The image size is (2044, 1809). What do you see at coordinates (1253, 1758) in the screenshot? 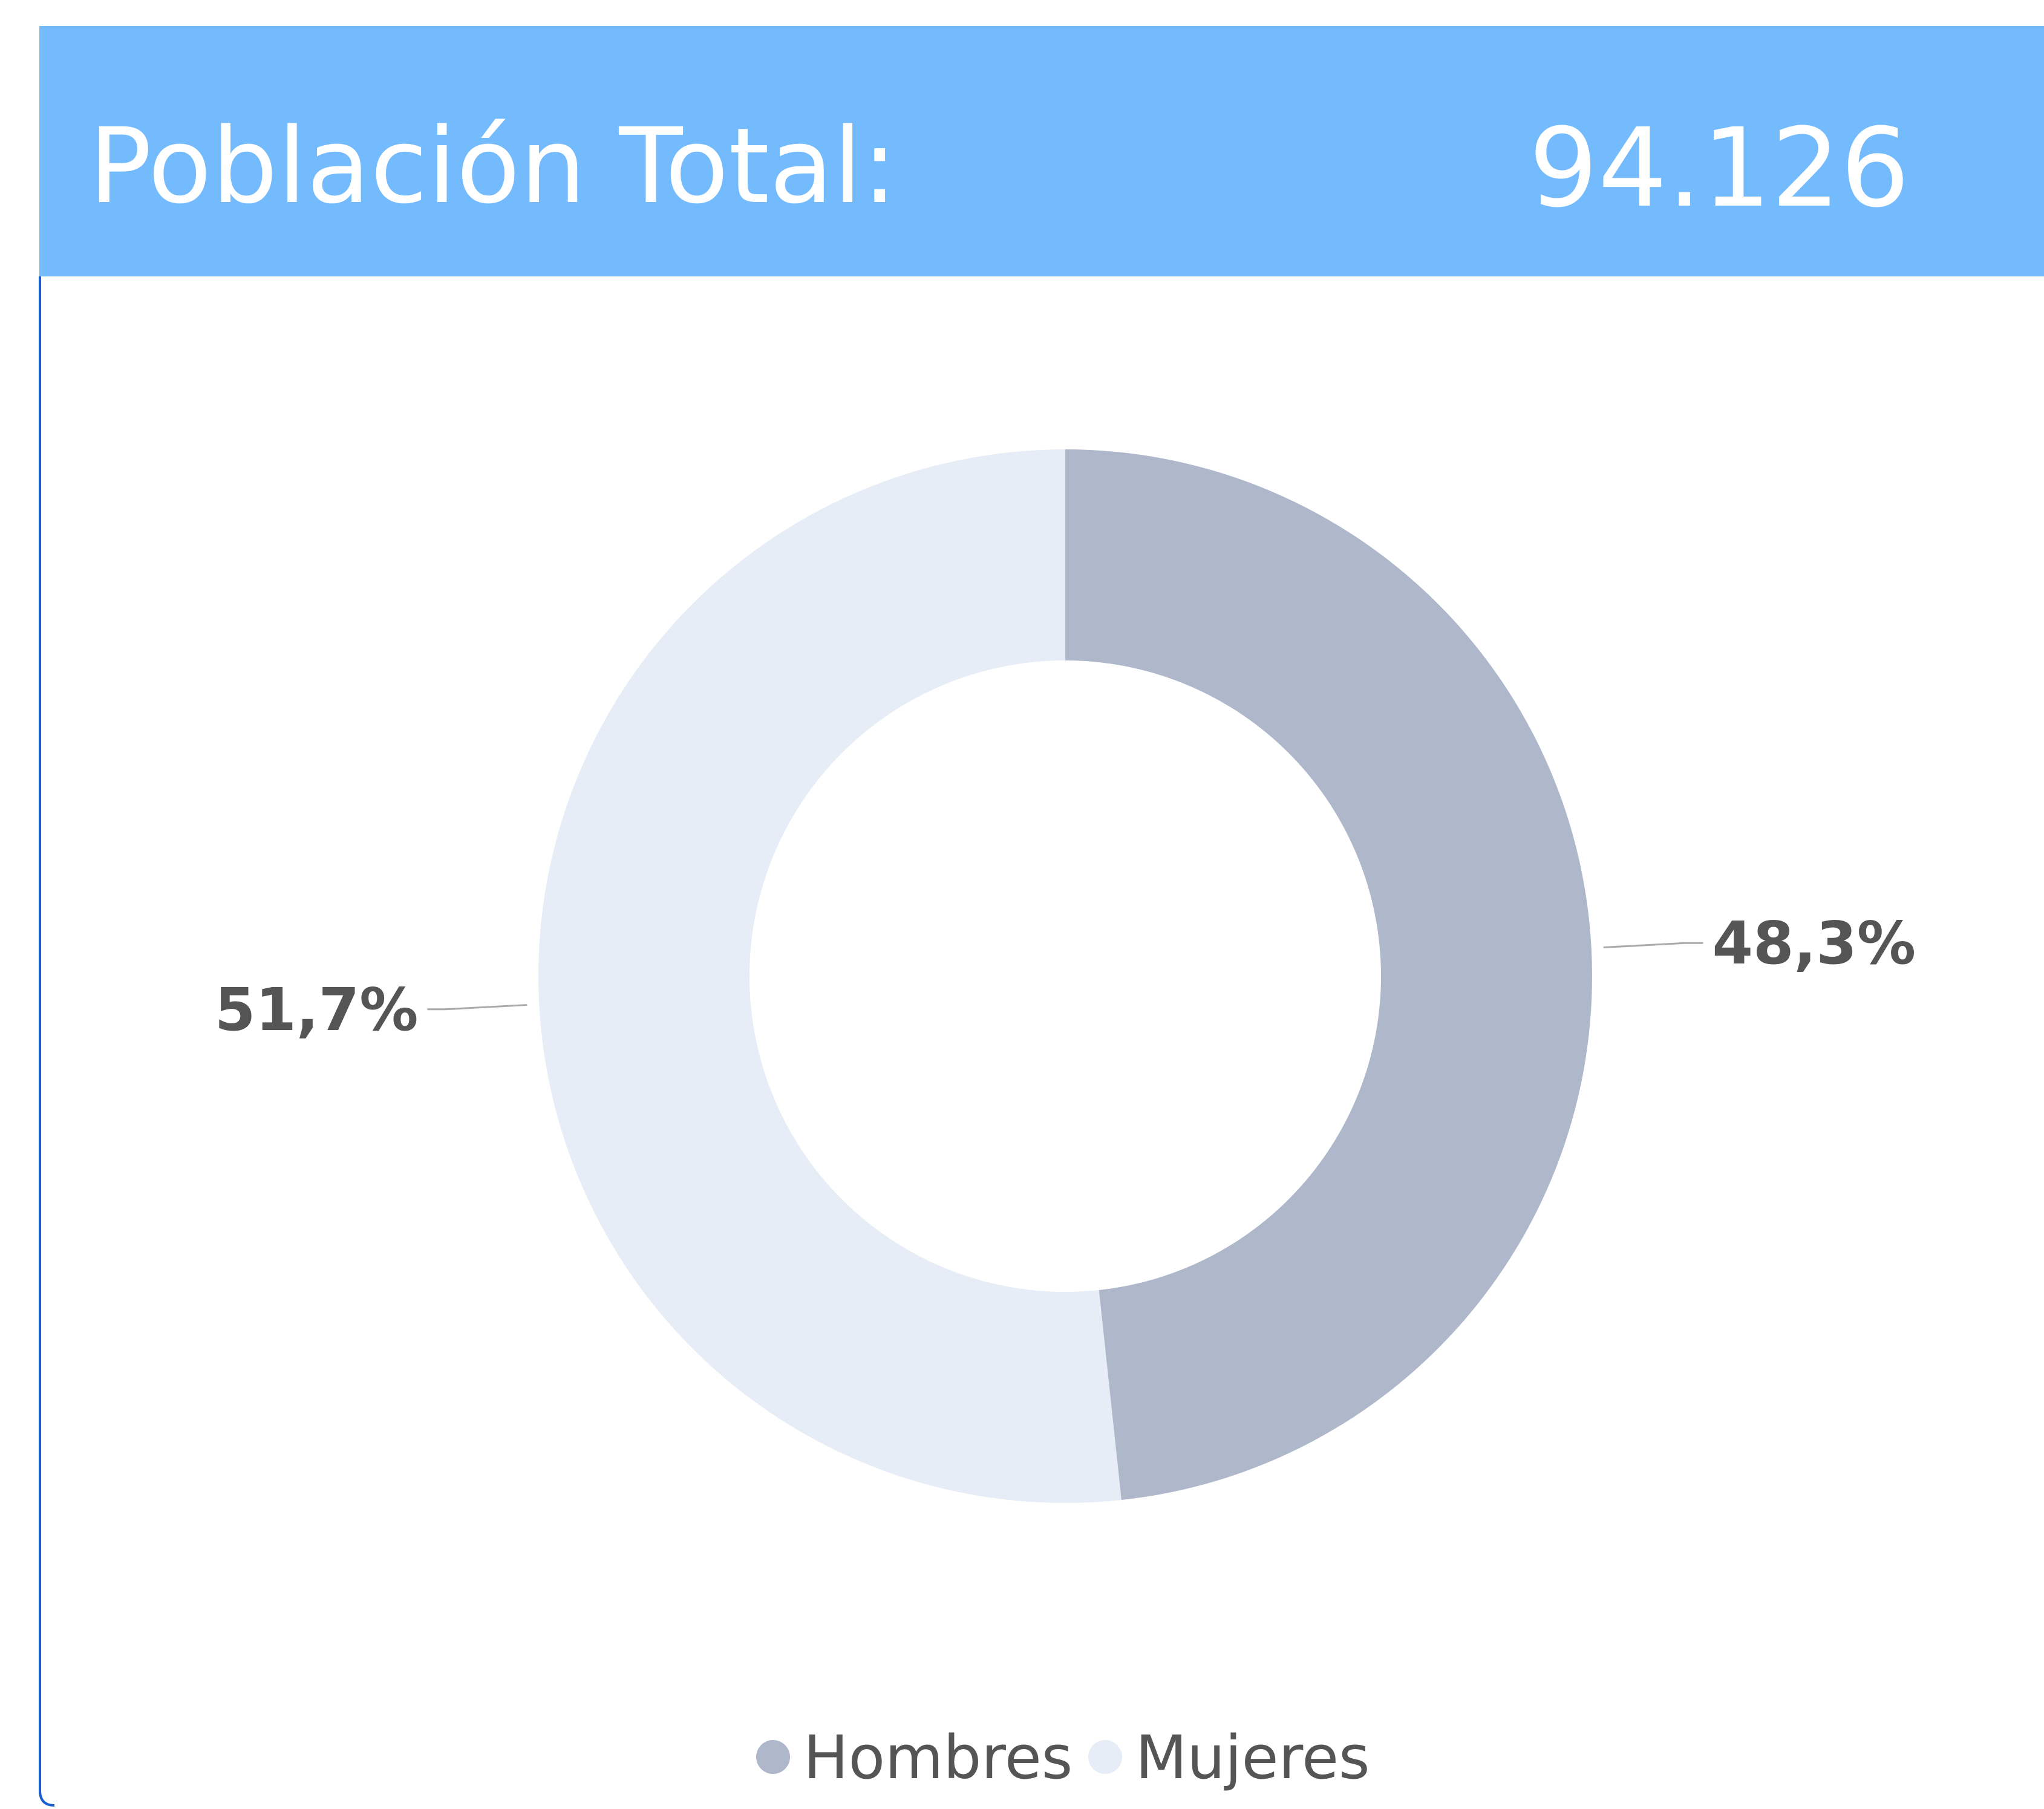
I see `legend-label: Mujeres` at bounding box center [1253, 1758].